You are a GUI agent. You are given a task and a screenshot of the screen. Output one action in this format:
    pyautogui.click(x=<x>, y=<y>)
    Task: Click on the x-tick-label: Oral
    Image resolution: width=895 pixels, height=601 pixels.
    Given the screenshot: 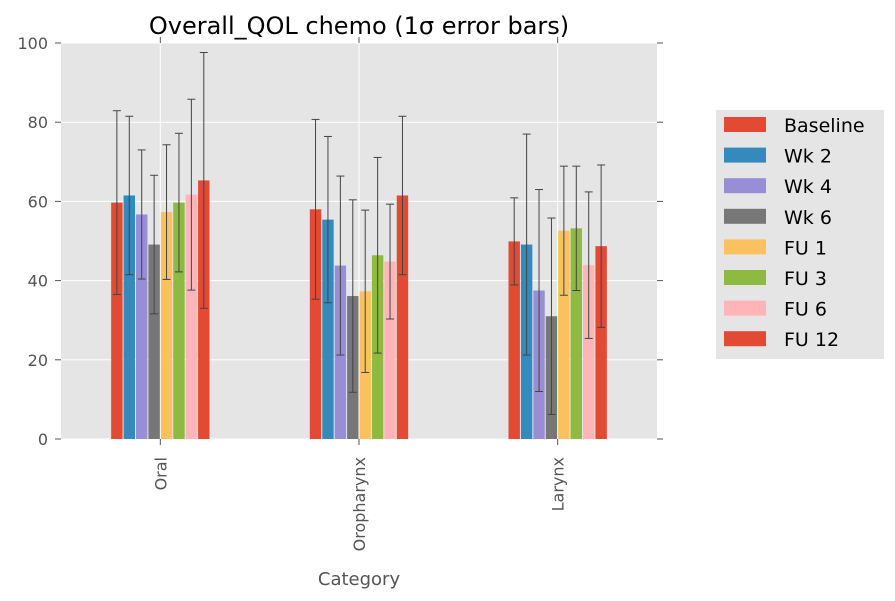 What is the action you would take?
    pyautogui.click(x=160, y=473)
    